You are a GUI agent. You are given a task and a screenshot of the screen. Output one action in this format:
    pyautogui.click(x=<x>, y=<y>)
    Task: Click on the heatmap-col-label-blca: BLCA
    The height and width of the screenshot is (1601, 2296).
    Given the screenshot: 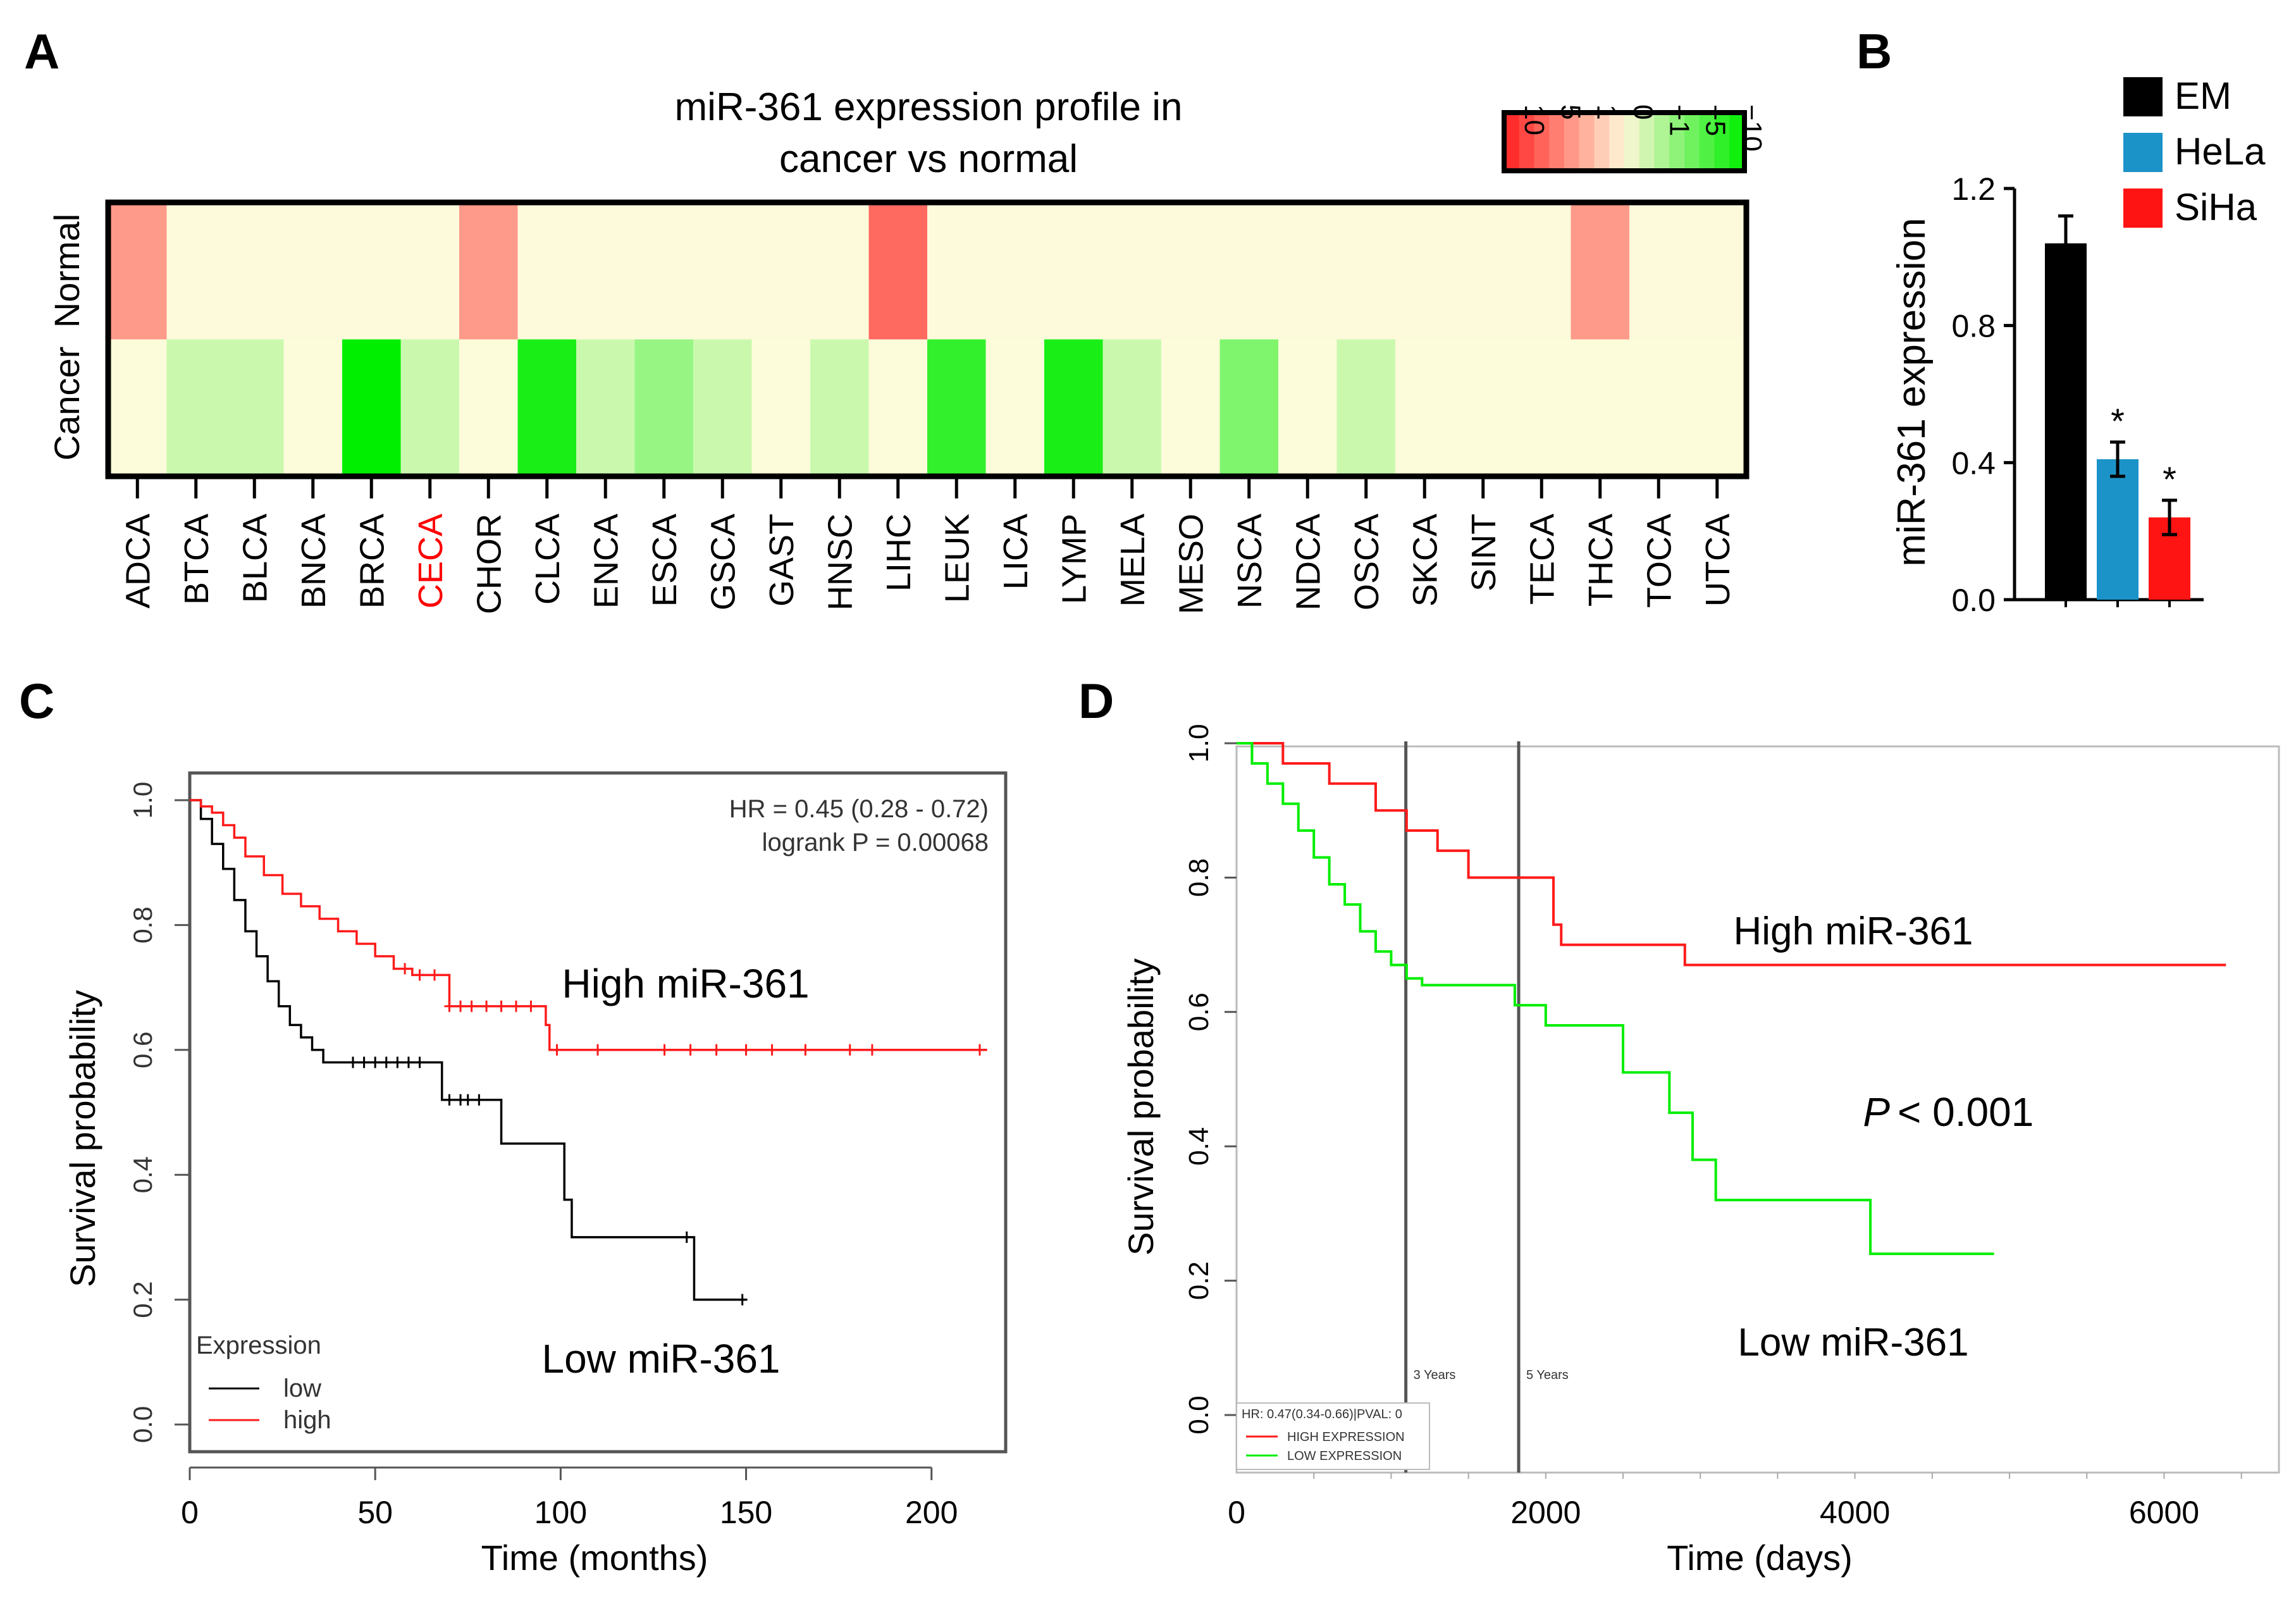 What is the action you would take?
    pyautogui.click(x=255, y=558)
    